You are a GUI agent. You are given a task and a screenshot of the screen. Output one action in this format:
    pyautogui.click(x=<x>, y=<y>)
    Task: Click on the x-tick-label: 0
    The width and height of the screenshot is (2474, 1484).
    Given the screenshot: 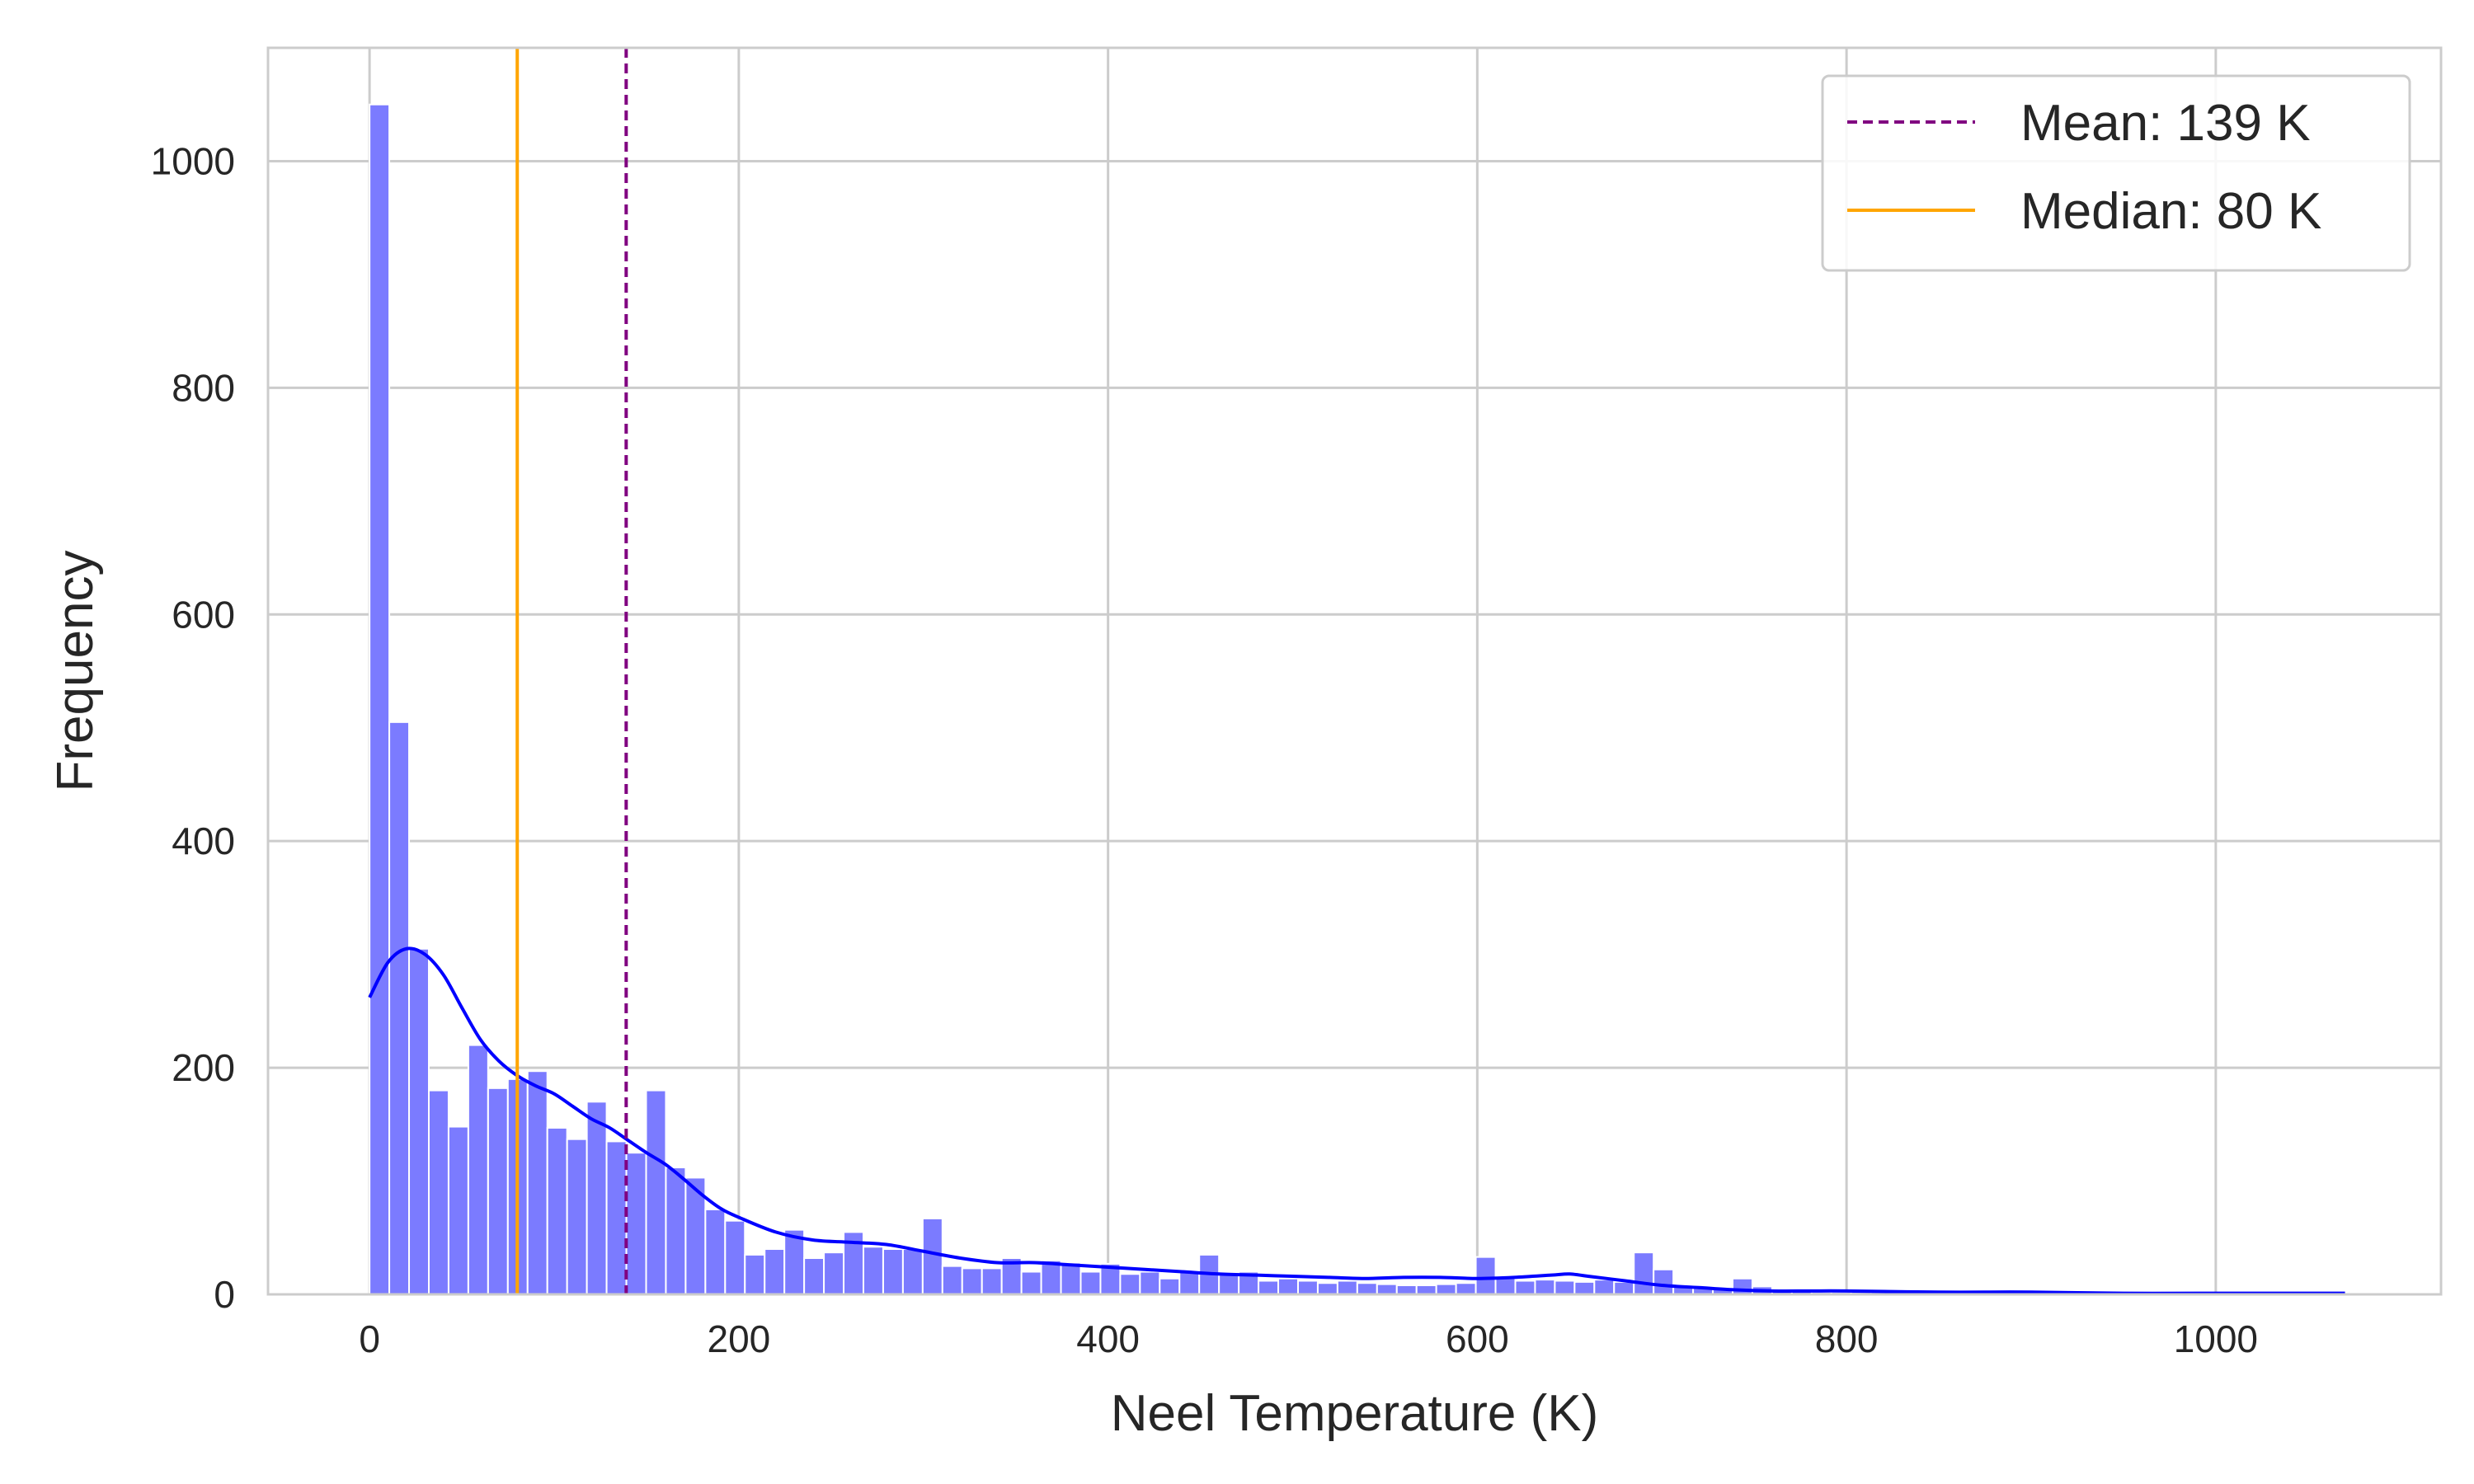 What is the action you would take?
    pyautogui.click(x=369, y=1338)
    